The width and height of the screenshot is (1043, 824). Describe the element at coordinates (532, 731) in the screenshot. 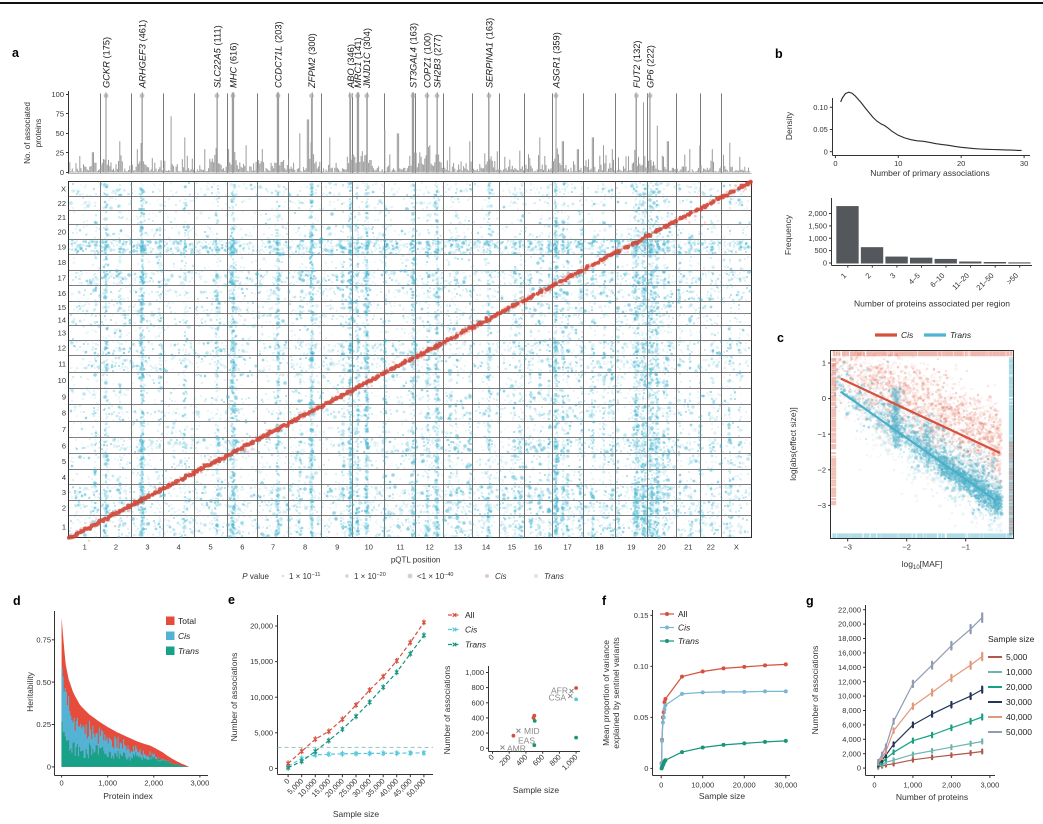

I see `svg-text: MID` at that location.